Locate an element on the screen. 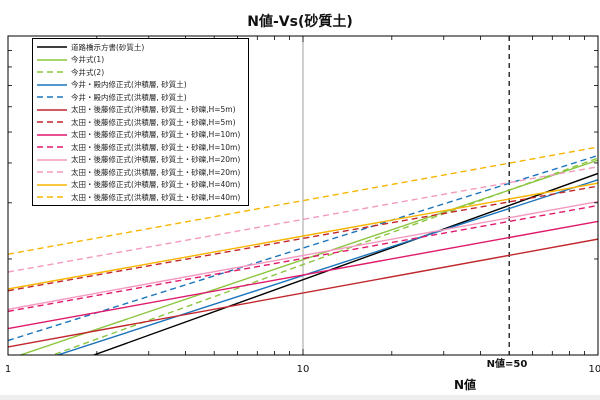 The image size is (600, 400). legend-label: 太田・後藤修正式(洪積層, 砂質土・砂礫,H=5m) is located at coordinates (153, 122).